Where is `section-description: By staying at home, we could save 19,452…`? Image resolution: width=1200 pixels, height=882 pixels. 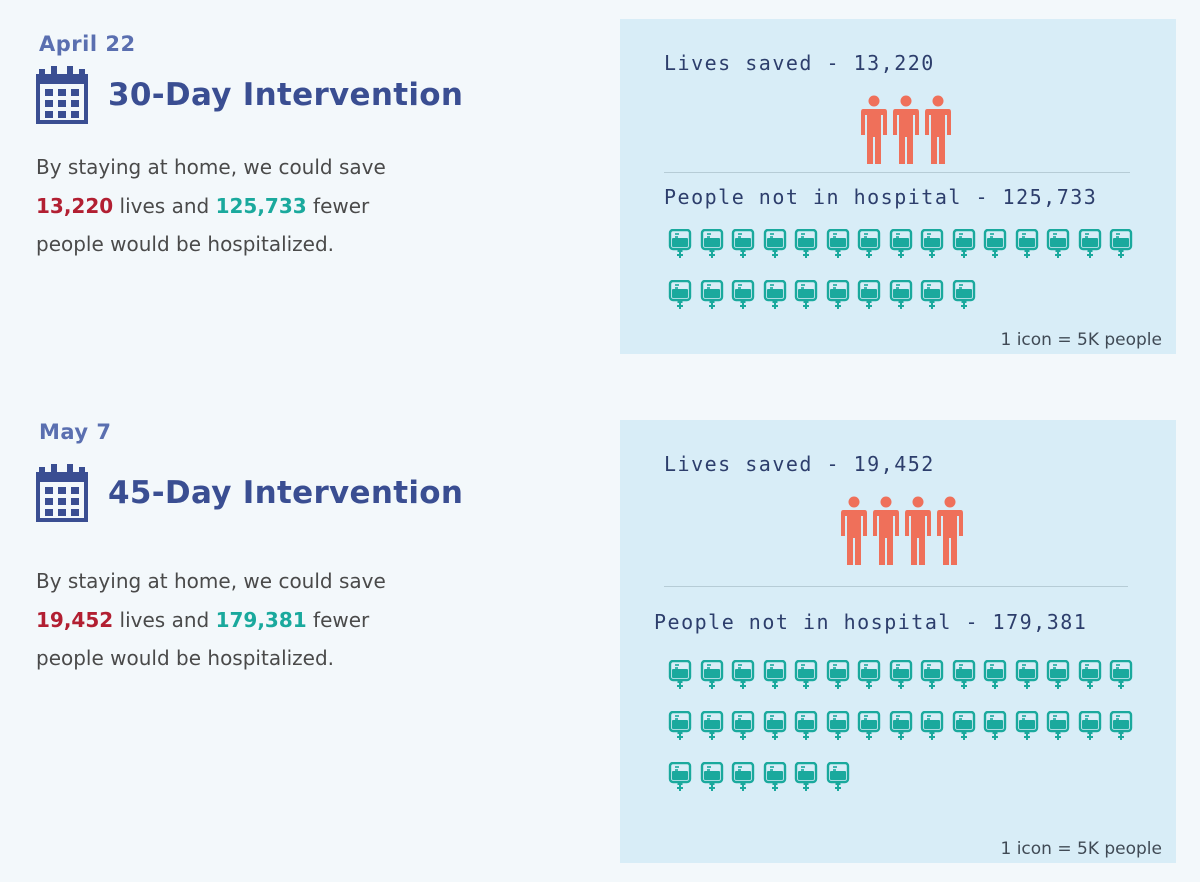 section-description: By staying at home, we could save 19,452… is located at coordinates (246, 620).